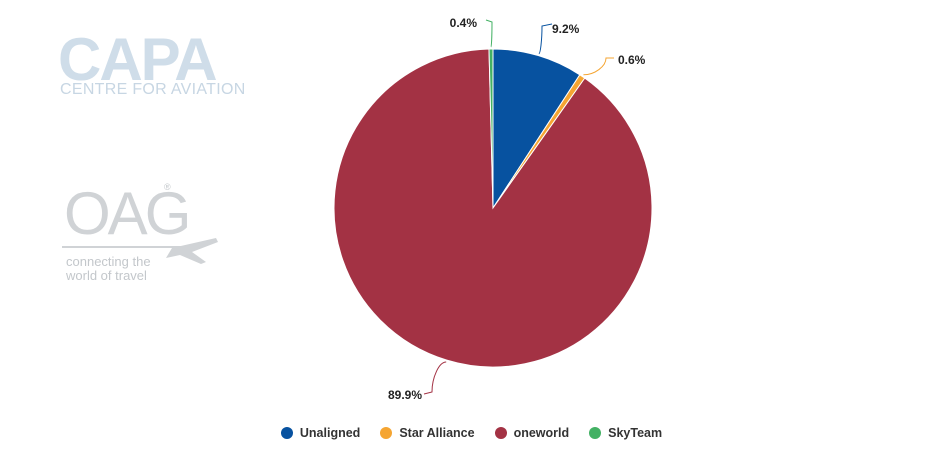 The height and width of the screenshot is (456, 943). What do you see at coordinates (598, 66) in the screenshot?
I see `connector-star-alliance` at bounding box center [598, 66].